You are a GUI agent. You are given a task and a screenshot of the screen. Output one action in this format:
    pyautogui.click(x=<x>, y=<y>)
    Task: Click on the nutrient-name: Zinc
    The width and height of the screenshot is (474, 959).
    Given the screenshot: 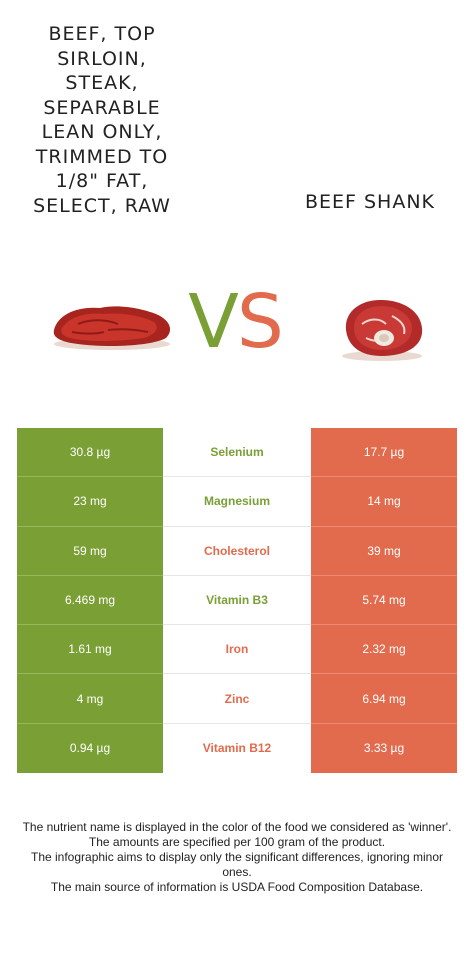 What is the action you would take?
    pyautogui.click(x=237, y=699)
    